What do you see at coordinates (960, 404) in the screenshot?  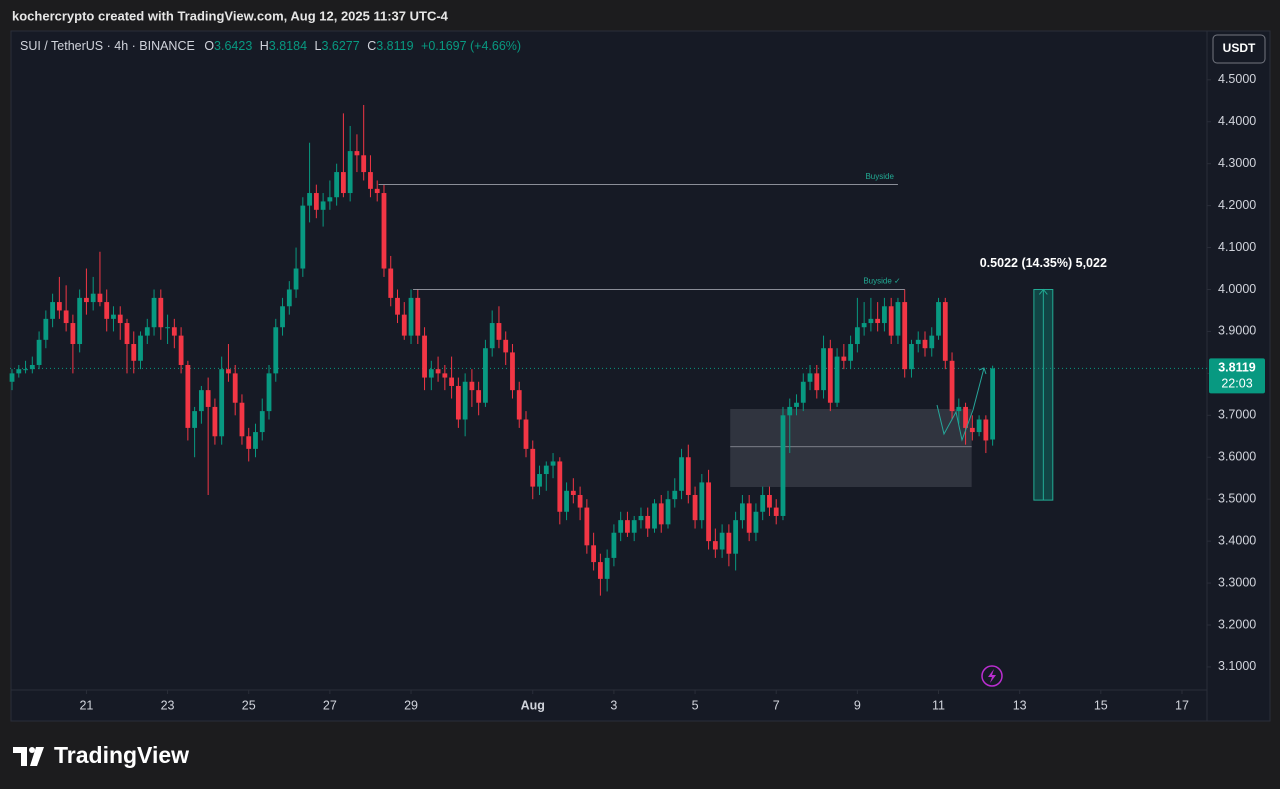 I see `projection-drawing` at bounding box center [960, 404].